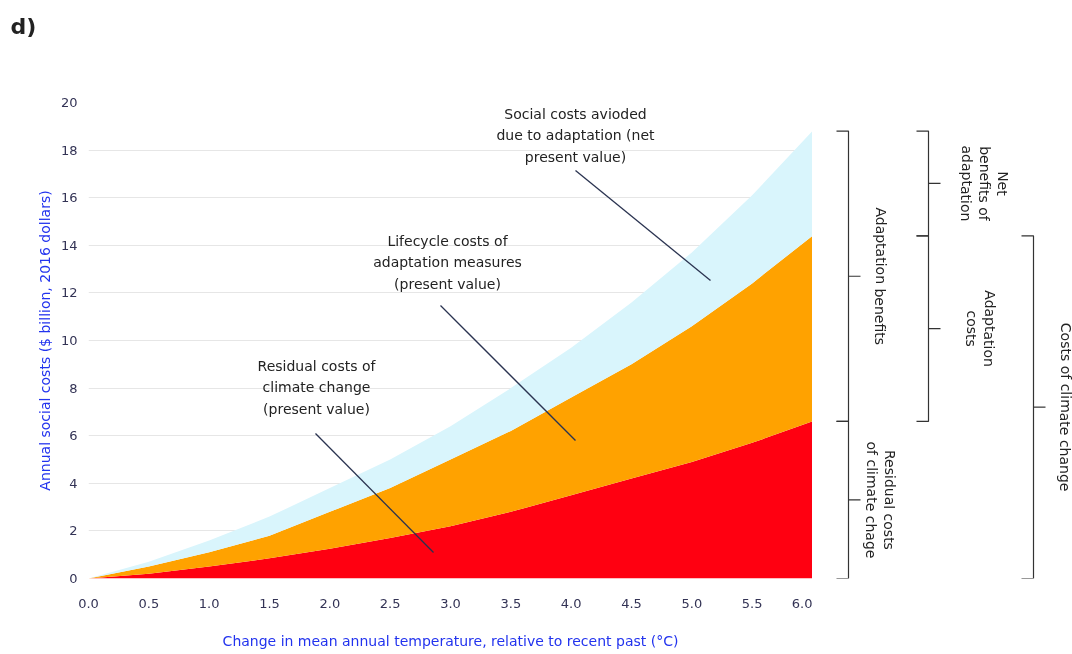  Describe the element at coordinates (576, 135) in the screenshot. I see `annotation: Social costs avioded due to adaptation (net present value)` at that location.